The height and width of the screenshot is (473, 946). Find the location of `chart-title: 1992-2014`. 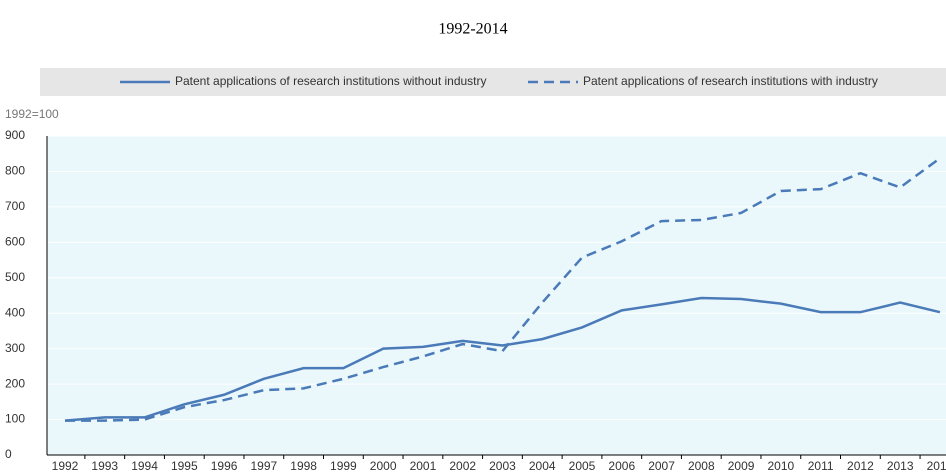

chart-title: 1992-2014 is located at coordinates (472, 29).